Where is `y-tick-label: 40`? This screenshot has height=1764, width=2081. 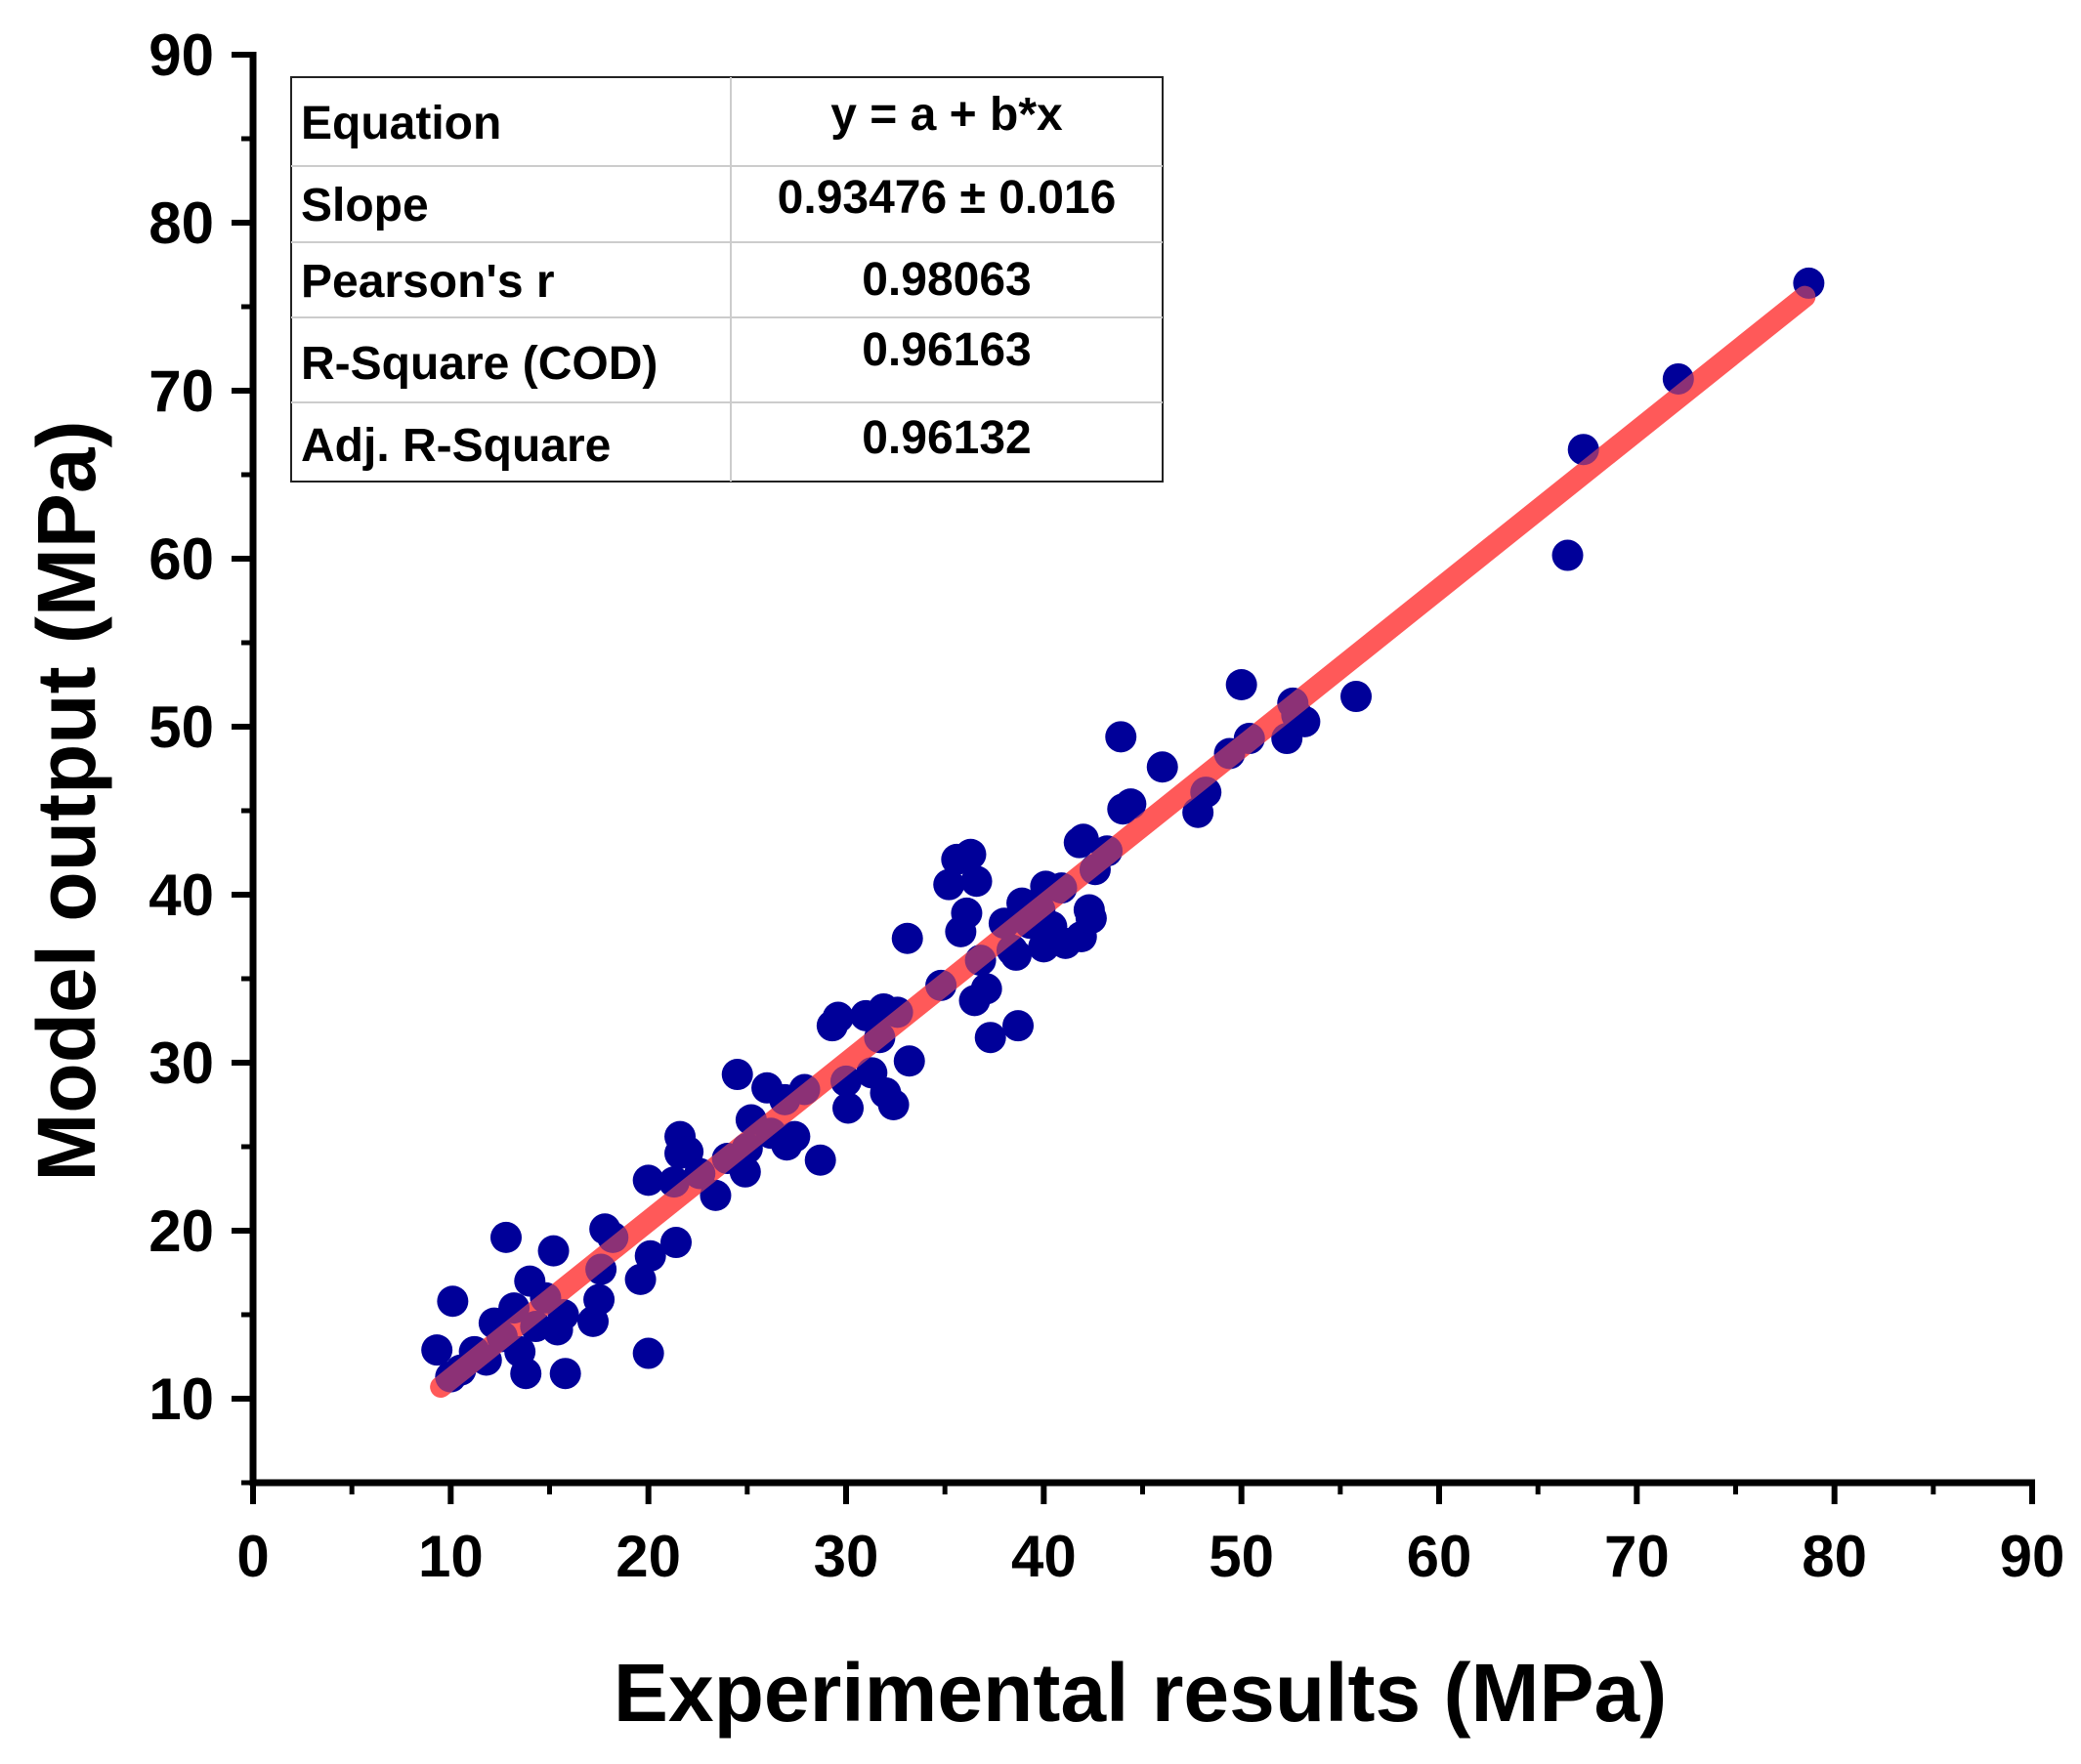
y-tick-label: 40 is located at coordinates (181, 895).